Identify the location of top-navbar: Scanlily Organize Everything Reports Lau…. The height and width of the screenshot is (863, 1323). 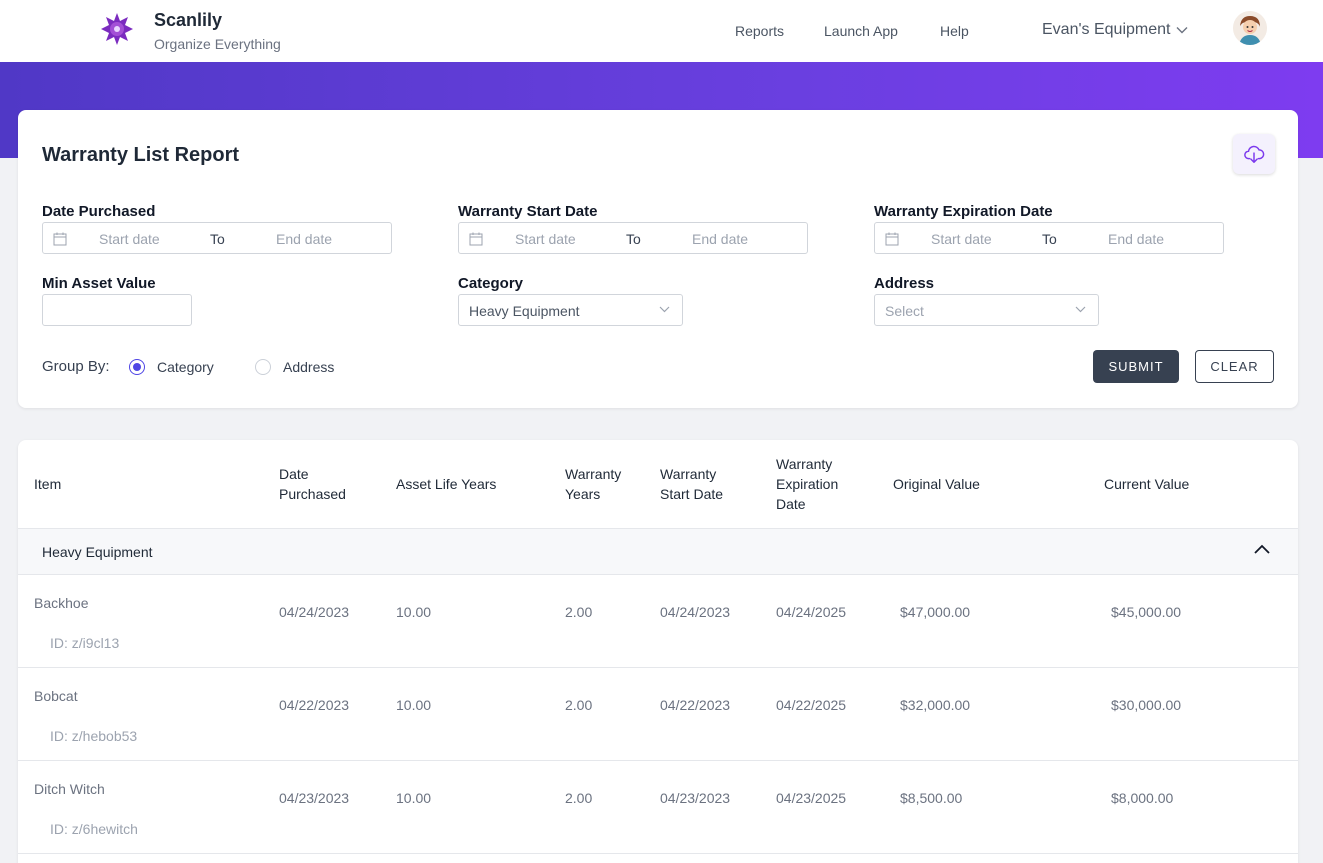
(661, 31).